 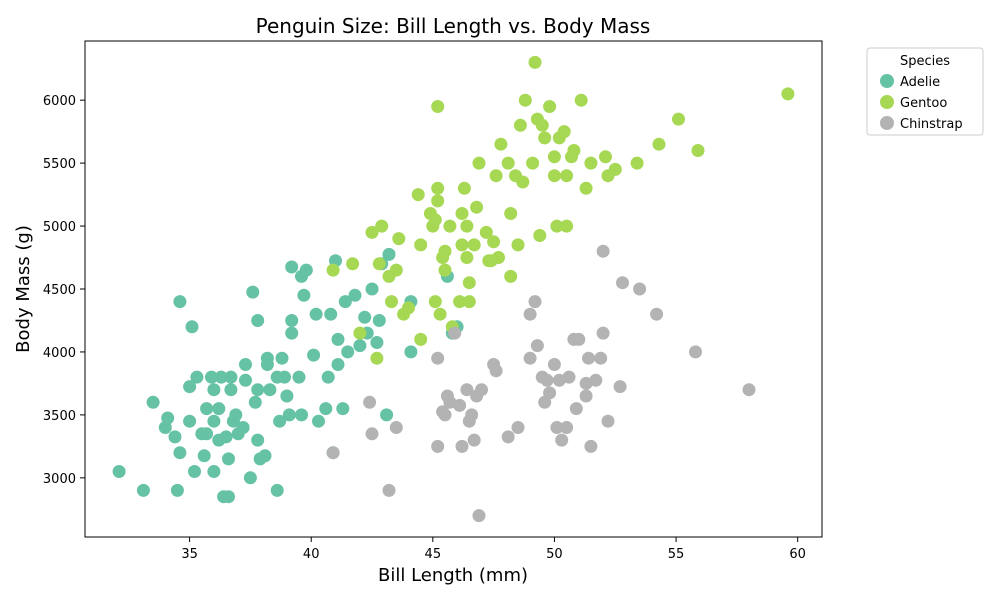 What do you see at coordinates (923, 103) in the screenshot?
I see `legend-label-gentoo: Gentoo` at bounding box center [923, 103].